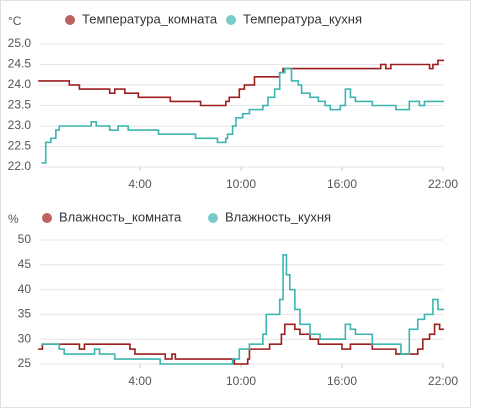 Image resolution: width=481 pixels, height=413 pixels. What do you see at coordinates (20, 64) in the screenshot?
I see `y-tick-label: 24.5` at bounding box center [20, 64].